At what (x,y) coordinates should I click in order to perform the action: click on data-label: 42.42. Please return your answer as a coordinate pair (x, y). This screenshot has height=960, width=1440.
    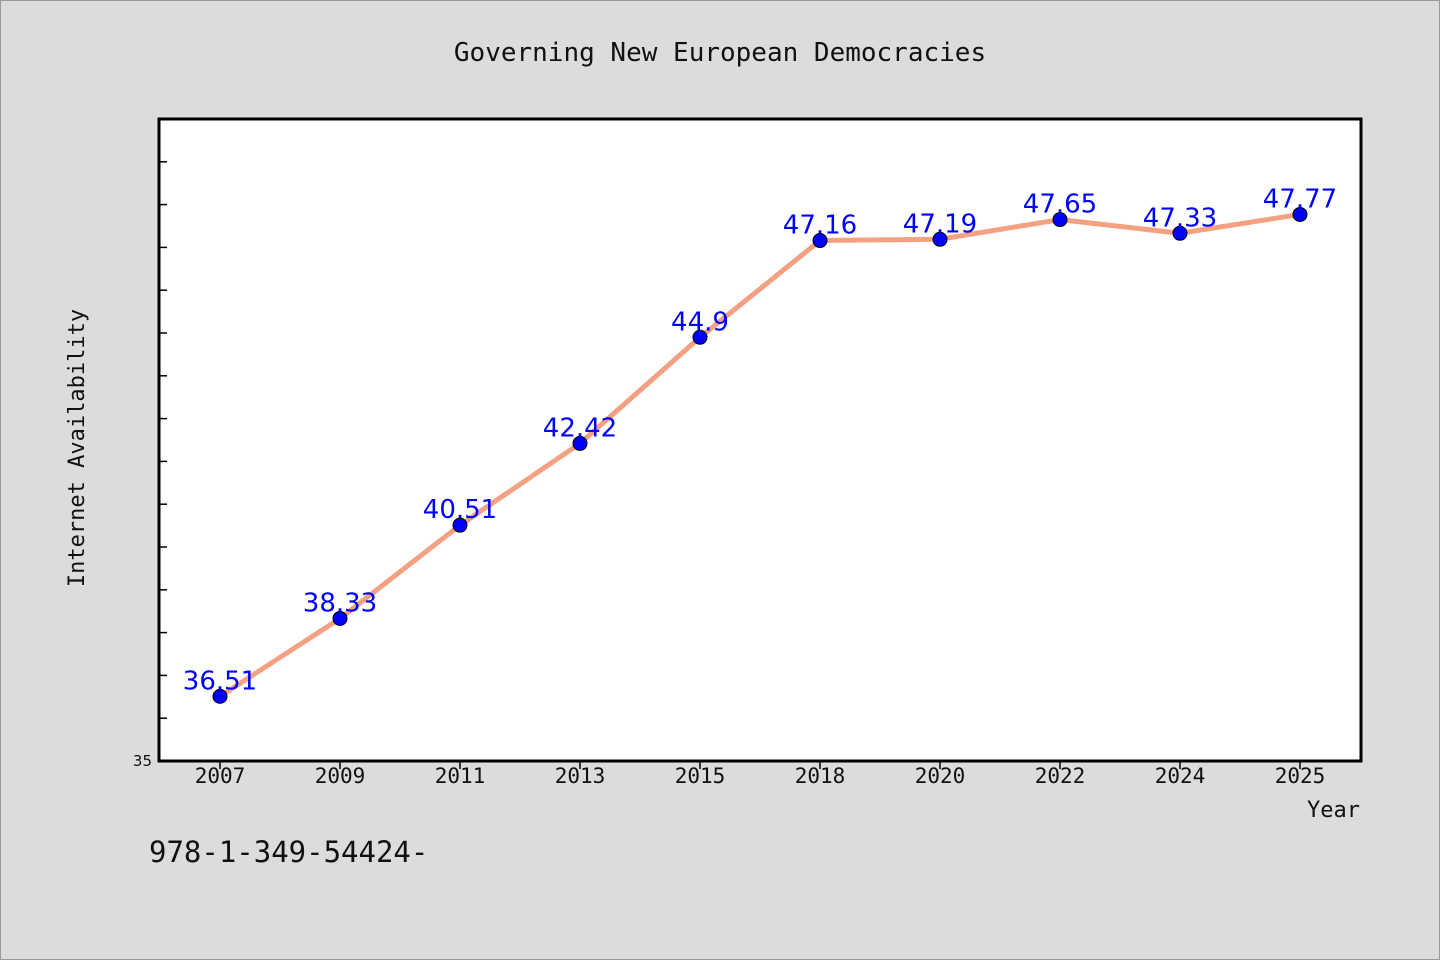
    Looking at the image, I should click on (580, 428).